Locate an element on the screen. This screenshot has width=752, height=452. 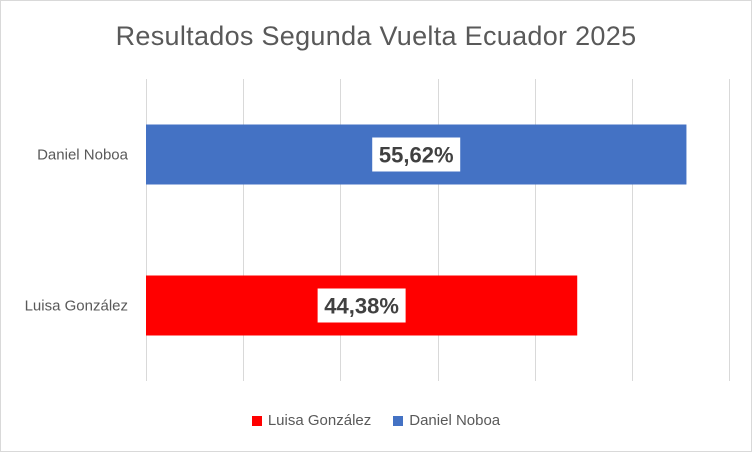
legend-swatch-daniel is located at coordinates (398, 420).